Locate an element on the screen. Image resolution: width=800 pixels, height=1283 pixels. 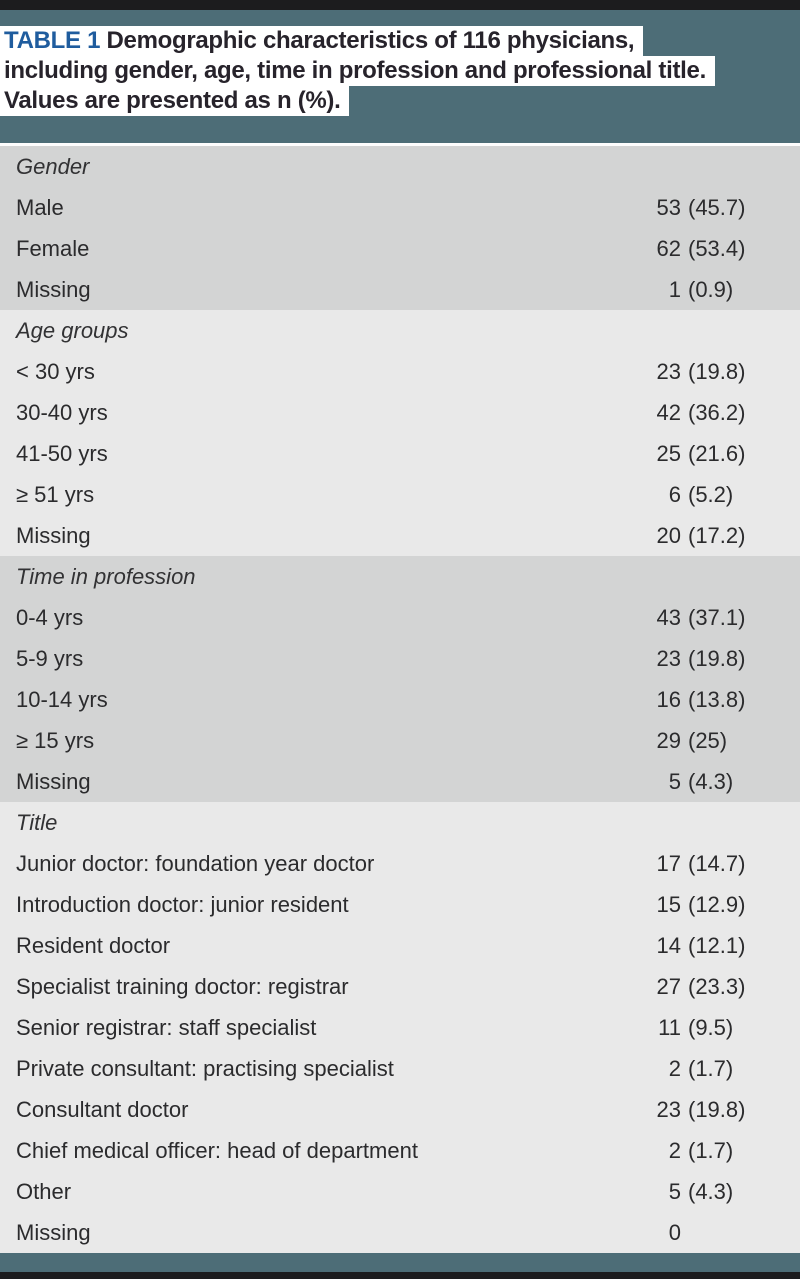
row-value: 16 (13.8) is located at coordinates (675, 699).